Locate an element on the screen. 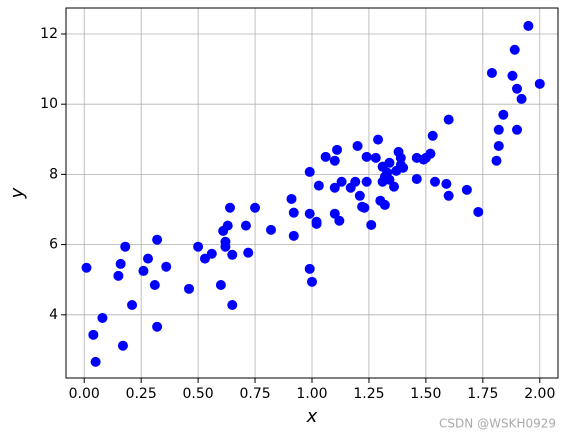 The image size is (571, 438). x-tick-label: 1.00 is located at coordinates (311, 394).